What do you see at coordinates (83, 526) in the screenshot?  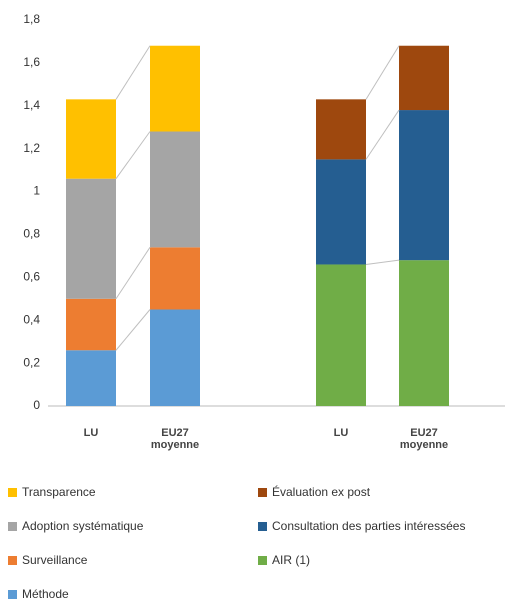 I see `legend-label: Adoption systématique` at bounding box center [83, 526].